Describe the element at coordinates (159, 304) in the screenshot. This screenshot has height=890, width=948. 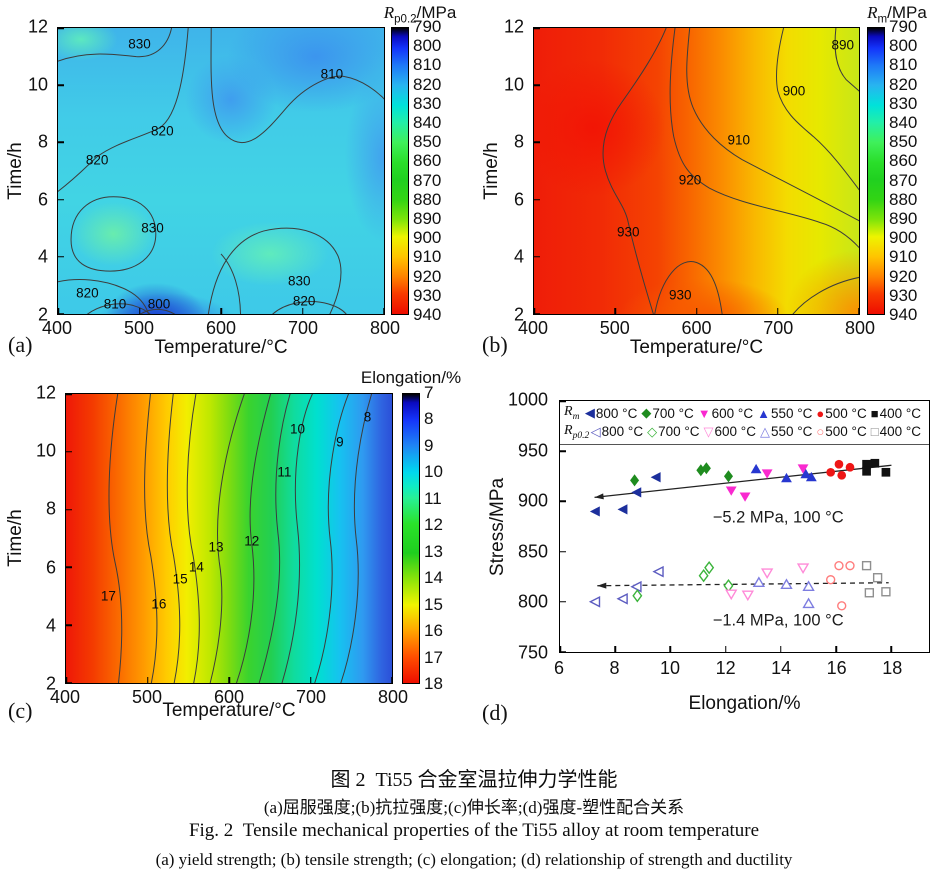
I see `contour-label: 800` at that location.